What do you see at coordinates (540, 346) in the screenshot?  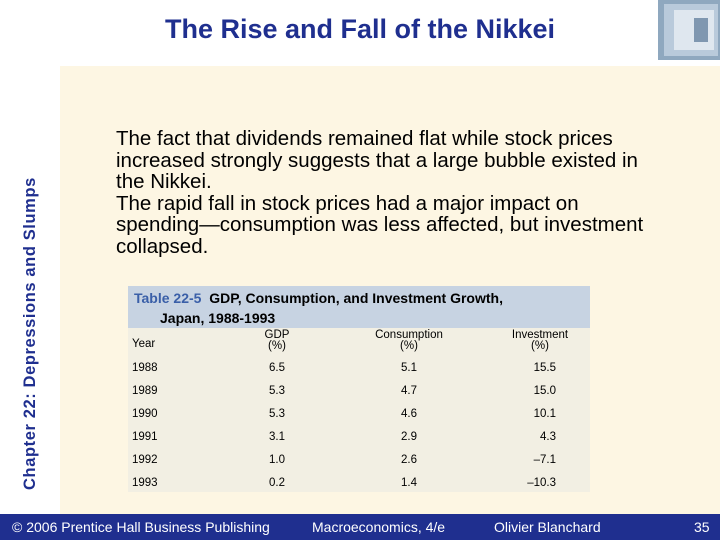 I see `col-header-investment-unit: (%)` at bounding box center [540, 346].